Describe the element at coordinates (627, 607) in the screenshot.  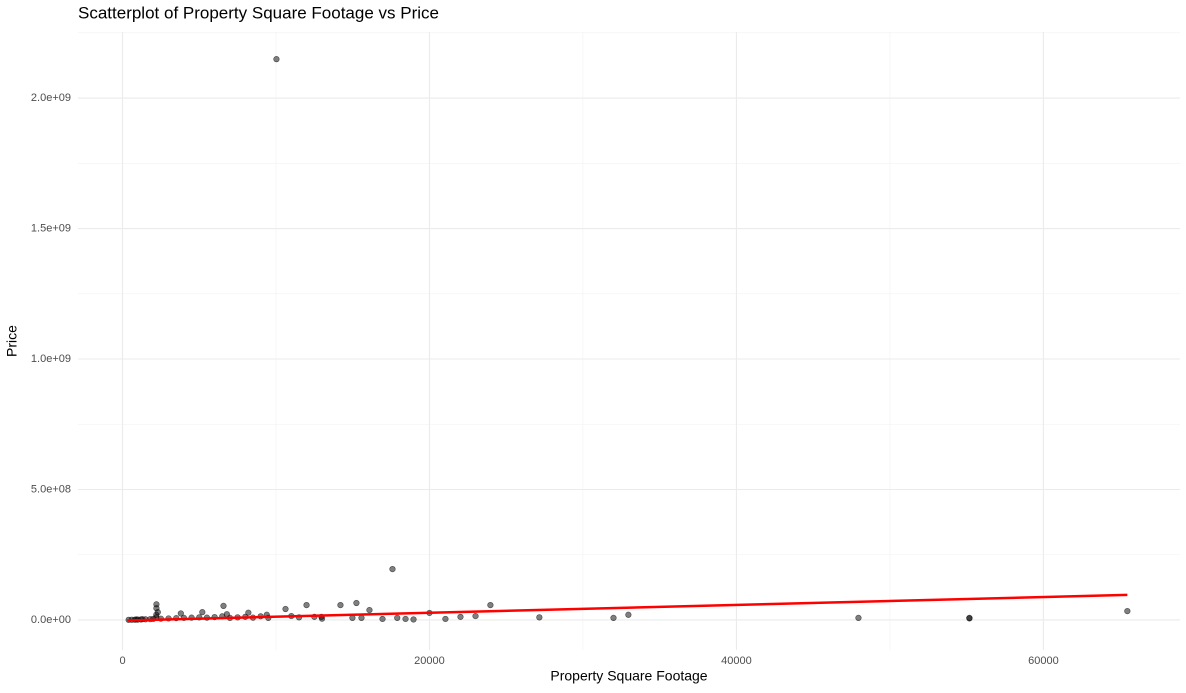
I see `trend-line` at that location.